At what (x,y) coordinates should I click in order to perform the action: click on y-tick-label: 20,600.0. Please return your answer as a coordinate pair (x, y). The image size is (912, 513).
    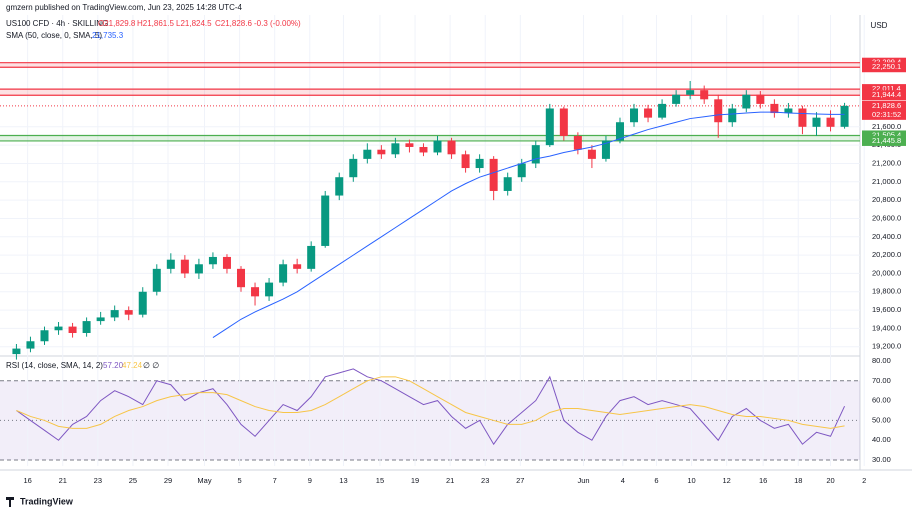
    Looking at the image, I should click on (886, 217).